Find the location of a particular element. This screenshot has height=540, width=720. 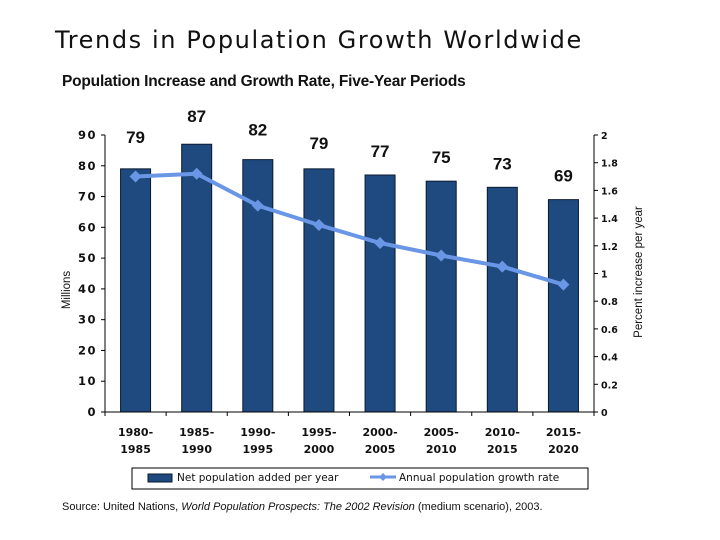

legend-box is located at coordinates (360, 478).